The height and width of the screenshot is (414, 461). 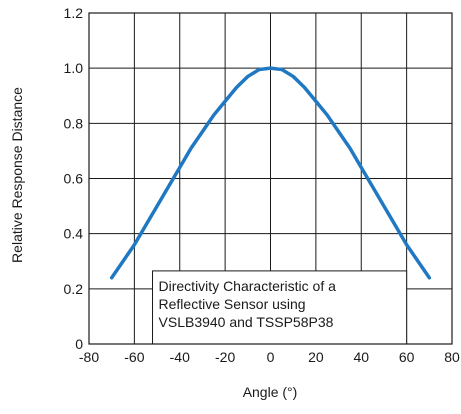 What do you see at coordinates (74, 234) in the screenshot?
I see `y-tick-label: 0.4` at bounding box center [74, 234].